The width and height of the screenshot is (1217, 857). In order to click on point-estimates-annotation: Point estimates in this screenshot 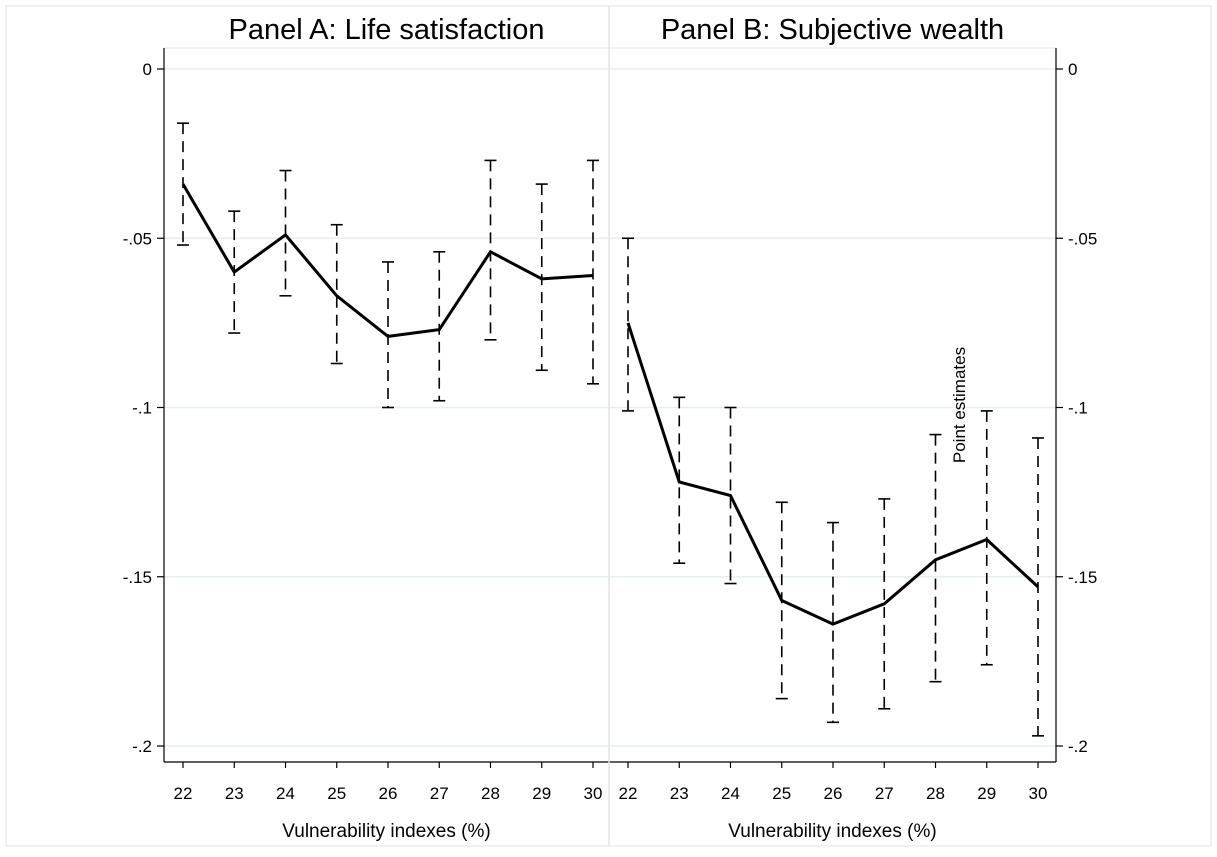, I will do `click(959, 405)`.